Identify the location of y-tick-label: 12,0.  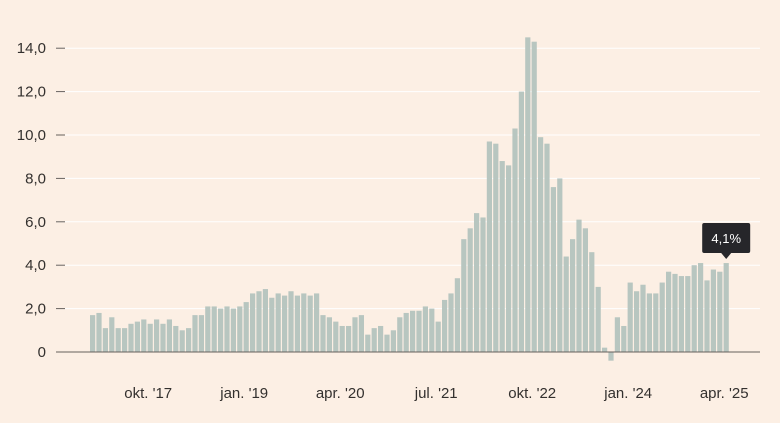
(31, 92).